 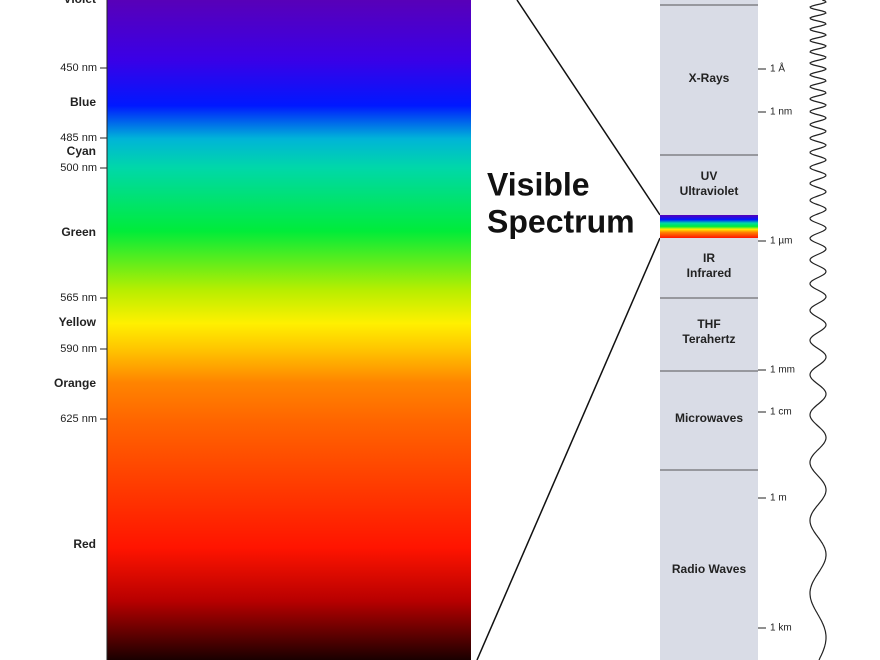 I want to click on visible-stripe, so click(x=709, y=226).